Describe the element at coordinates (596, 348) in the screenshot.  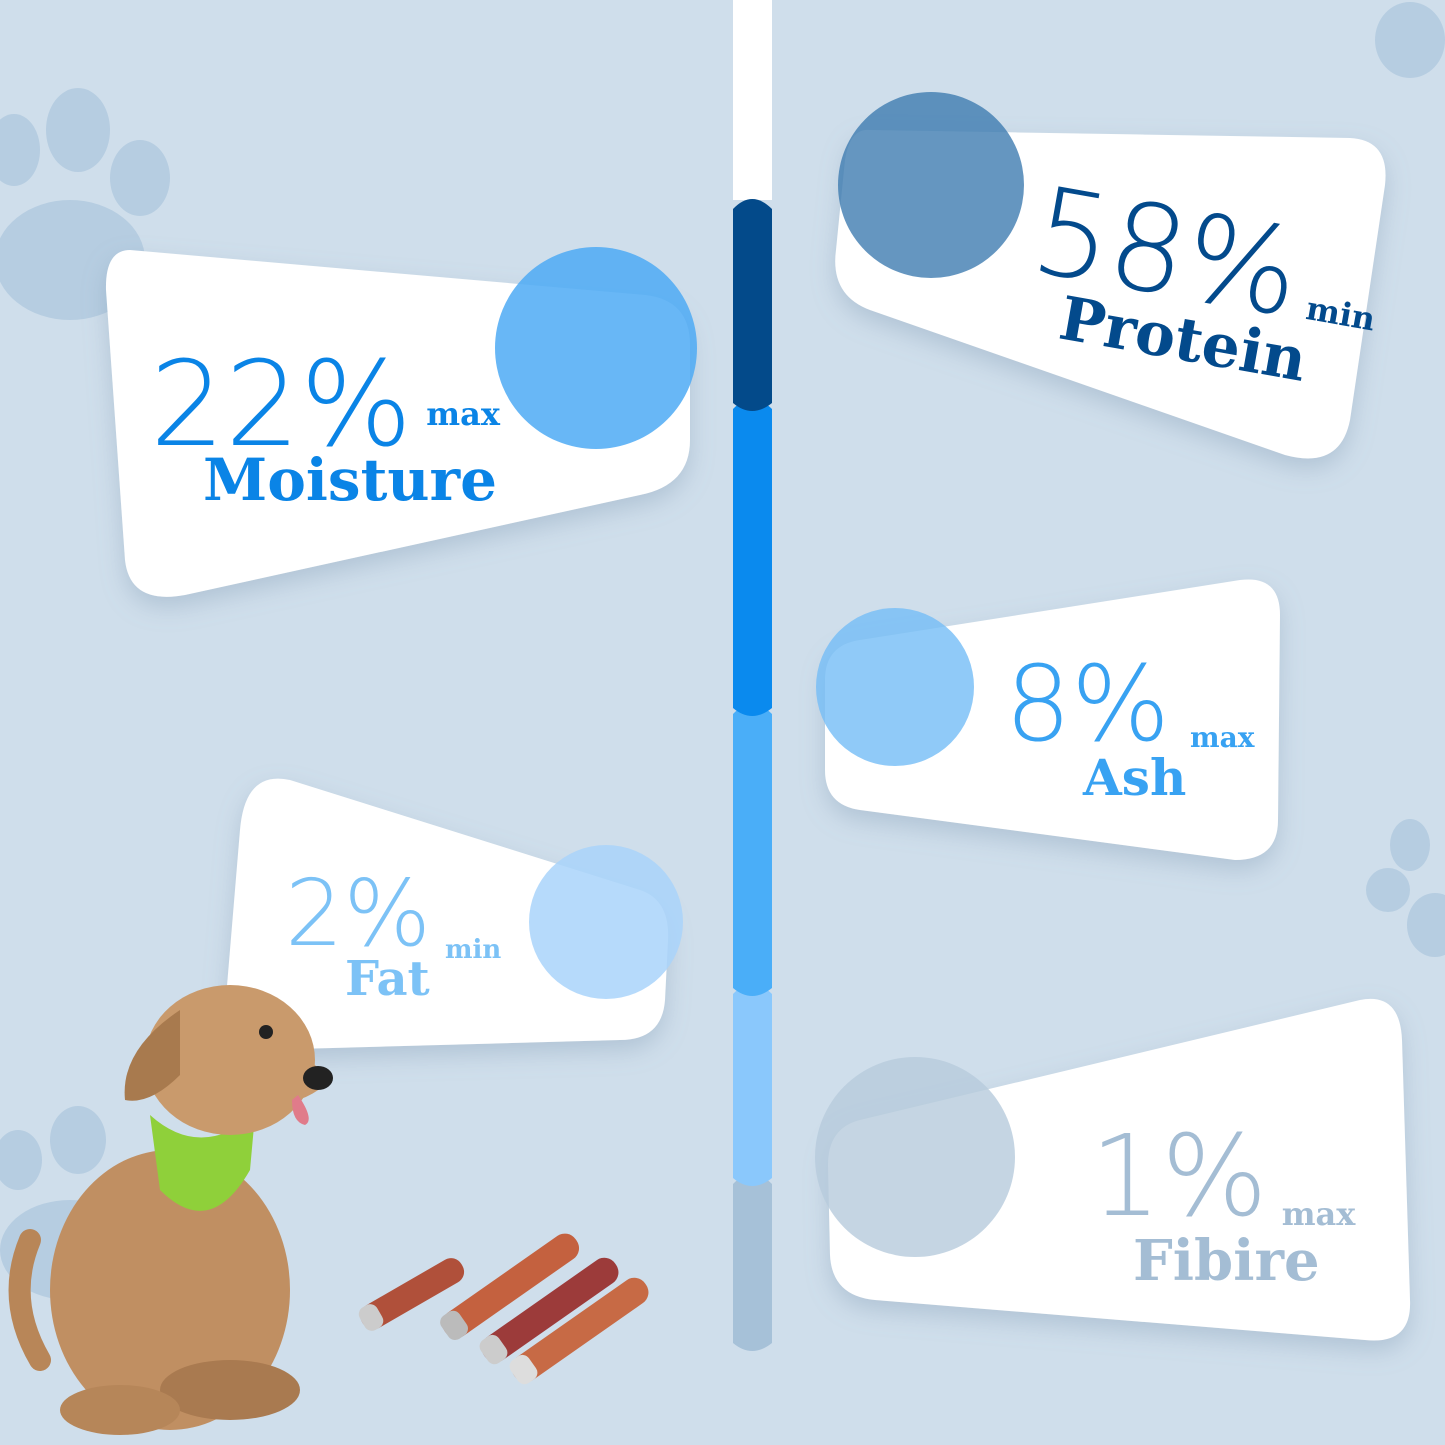
I see `moisture-circle` at that location.